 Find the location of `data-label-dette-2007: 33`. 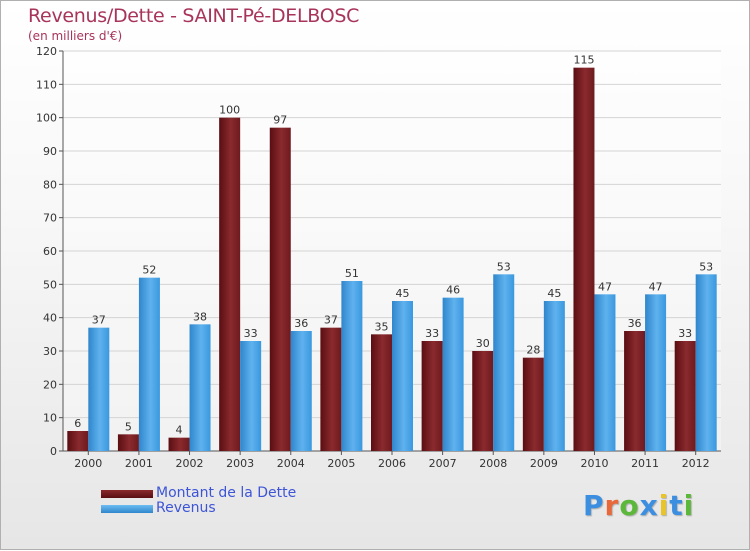

data-label-dette-2007: 33 is located at coordinates (432, 333).